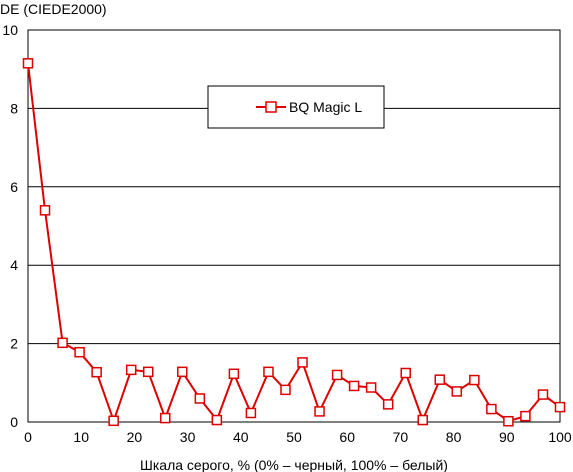  What do you see at coordinates (14, 422) in the screenshot?
I see `y-tick-label: 0` at bounding box center [14, 422].